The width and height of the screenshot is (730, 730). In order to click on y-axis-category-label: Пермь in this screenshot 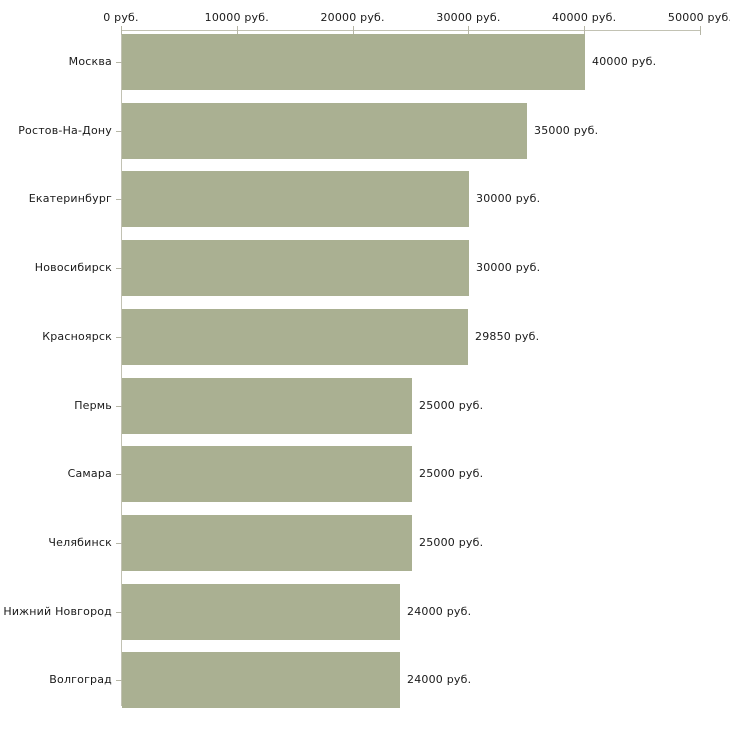, I will do `click(93, 405)`.